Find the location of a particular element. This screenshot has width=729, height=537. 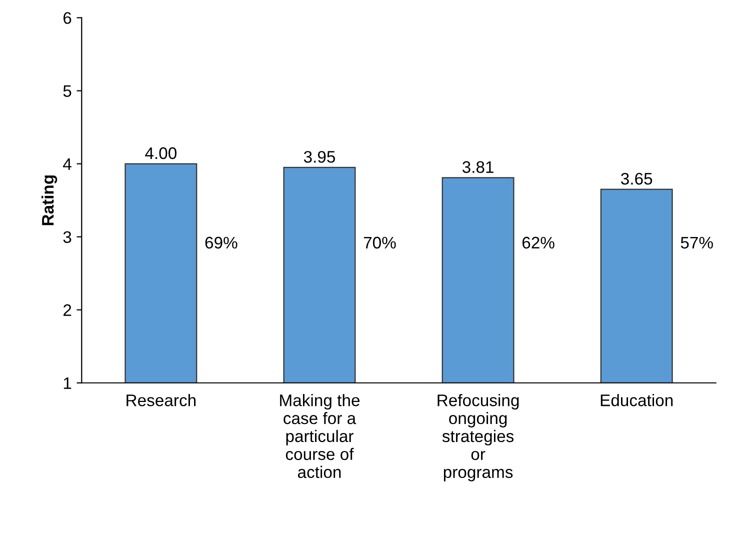

annotation: 70% is located at coordinates (380, 242).